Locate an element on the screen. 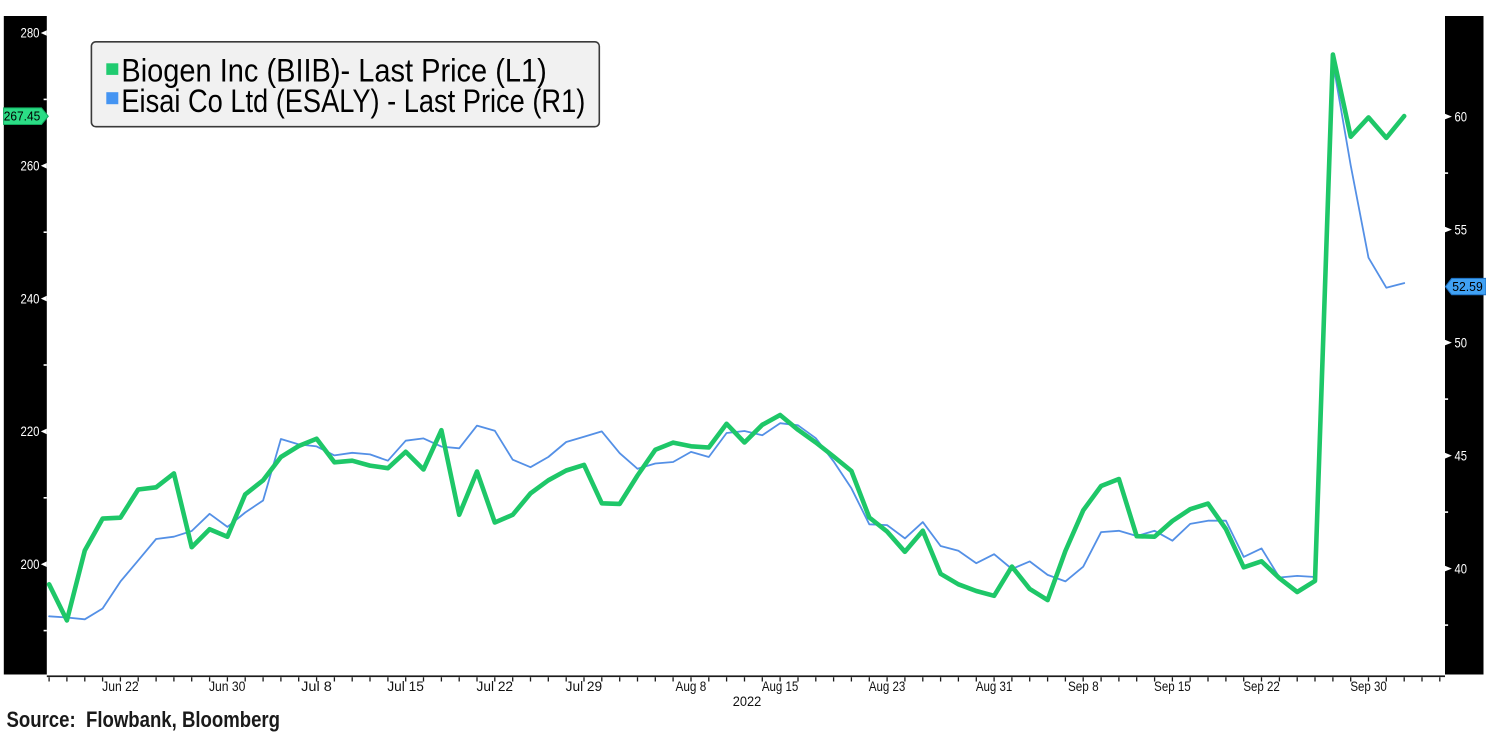  svg-text: 40 is located at coordinates (1461, 568).